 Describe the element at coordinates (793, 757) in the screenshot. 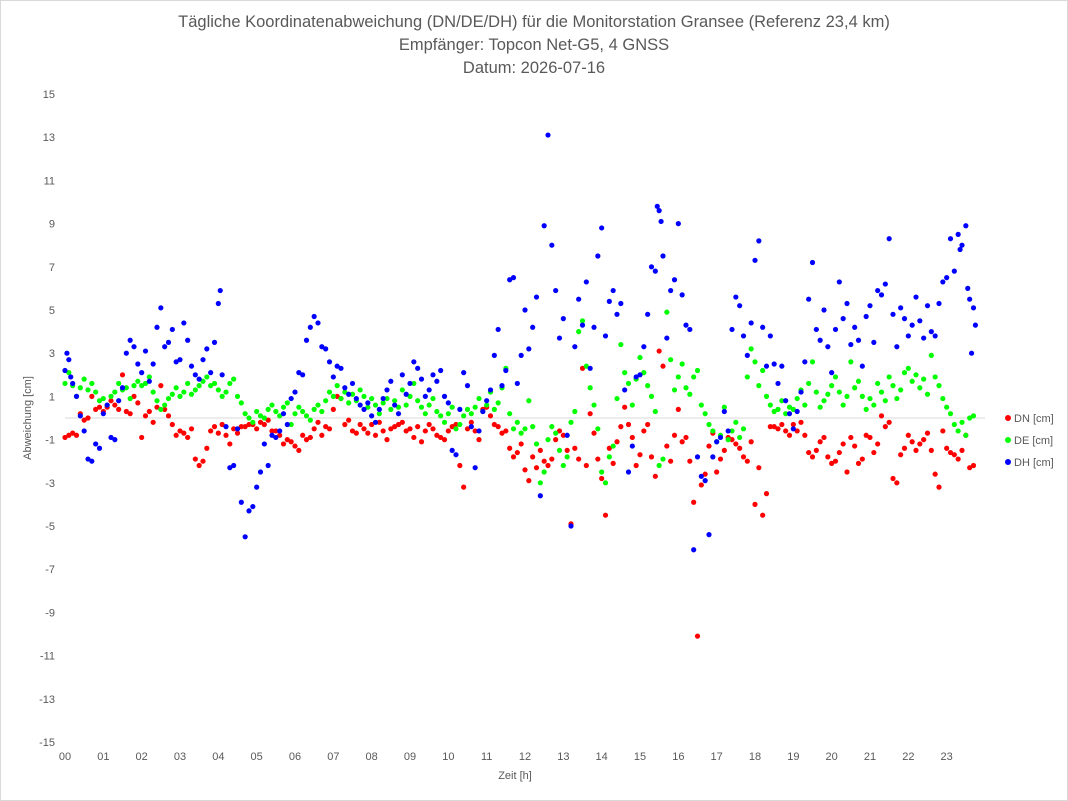

I see `x-tick-label: 19` at that location.